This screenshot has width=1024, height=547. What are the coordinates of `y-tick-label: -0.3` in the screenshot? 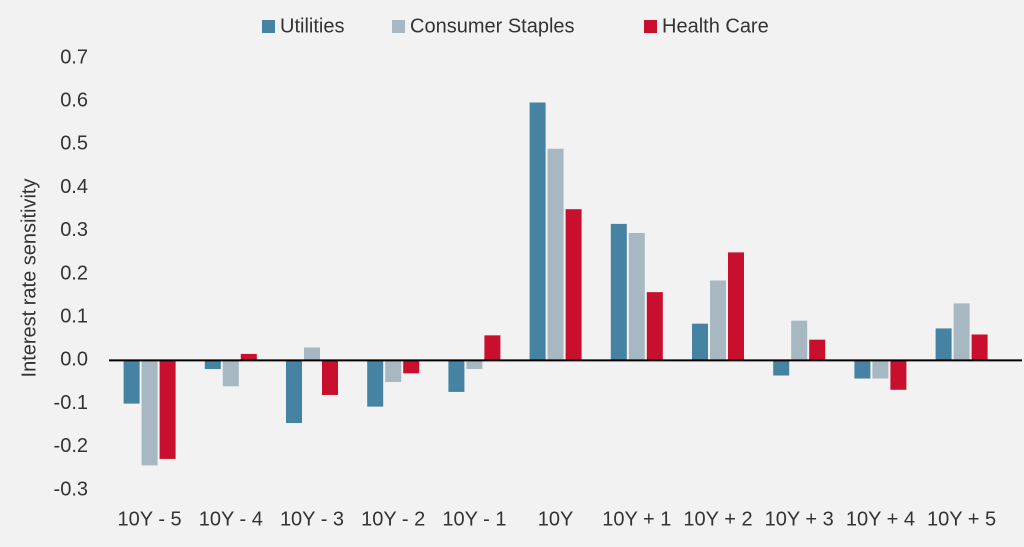 It's located at (71, 489).